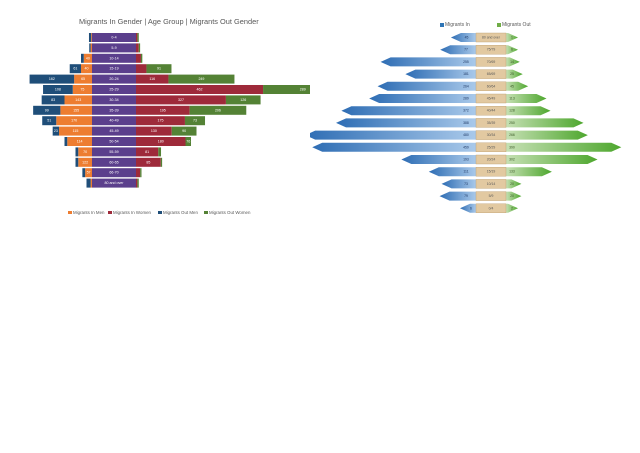 The height and width of the screenshot is (453, 640). I want to click on age-box-label: 25/29, so click(491, 147).